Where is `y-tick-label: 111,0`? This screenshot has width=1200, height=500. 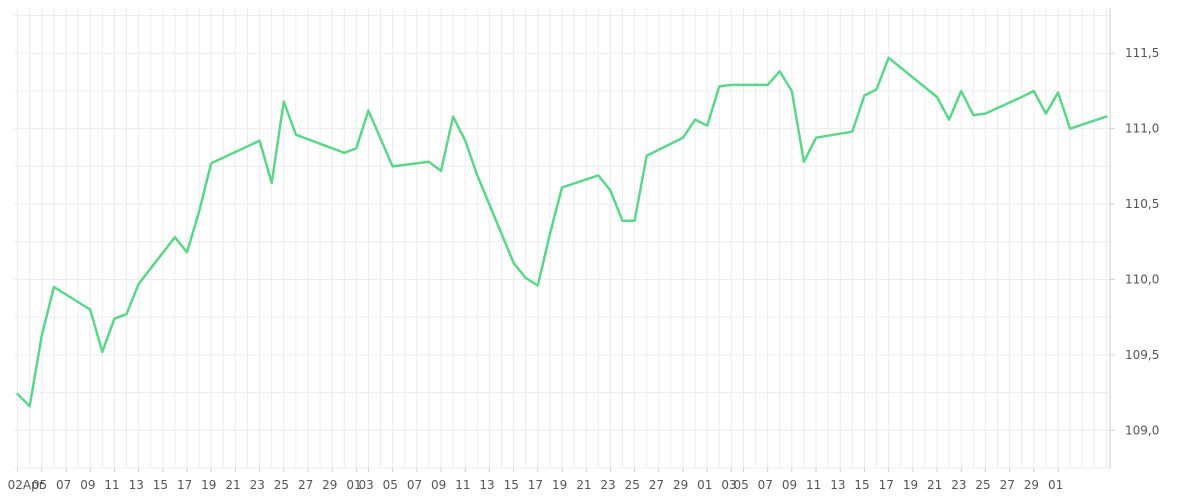
y-tick-label: 111,0 is located at coordinates (1142, 129).